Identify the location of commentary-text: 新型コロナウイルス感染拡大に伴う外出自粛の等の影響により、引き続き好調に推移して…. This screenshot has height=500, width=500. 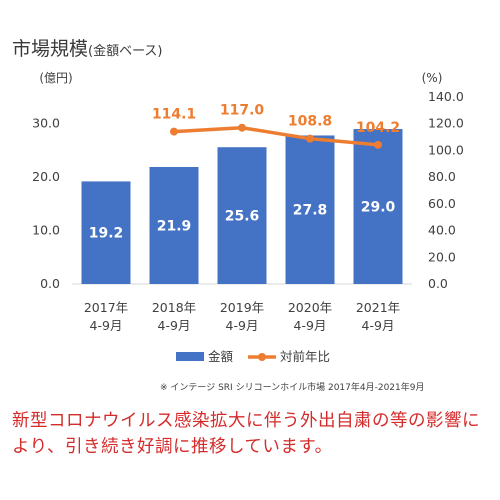
(246, 434).